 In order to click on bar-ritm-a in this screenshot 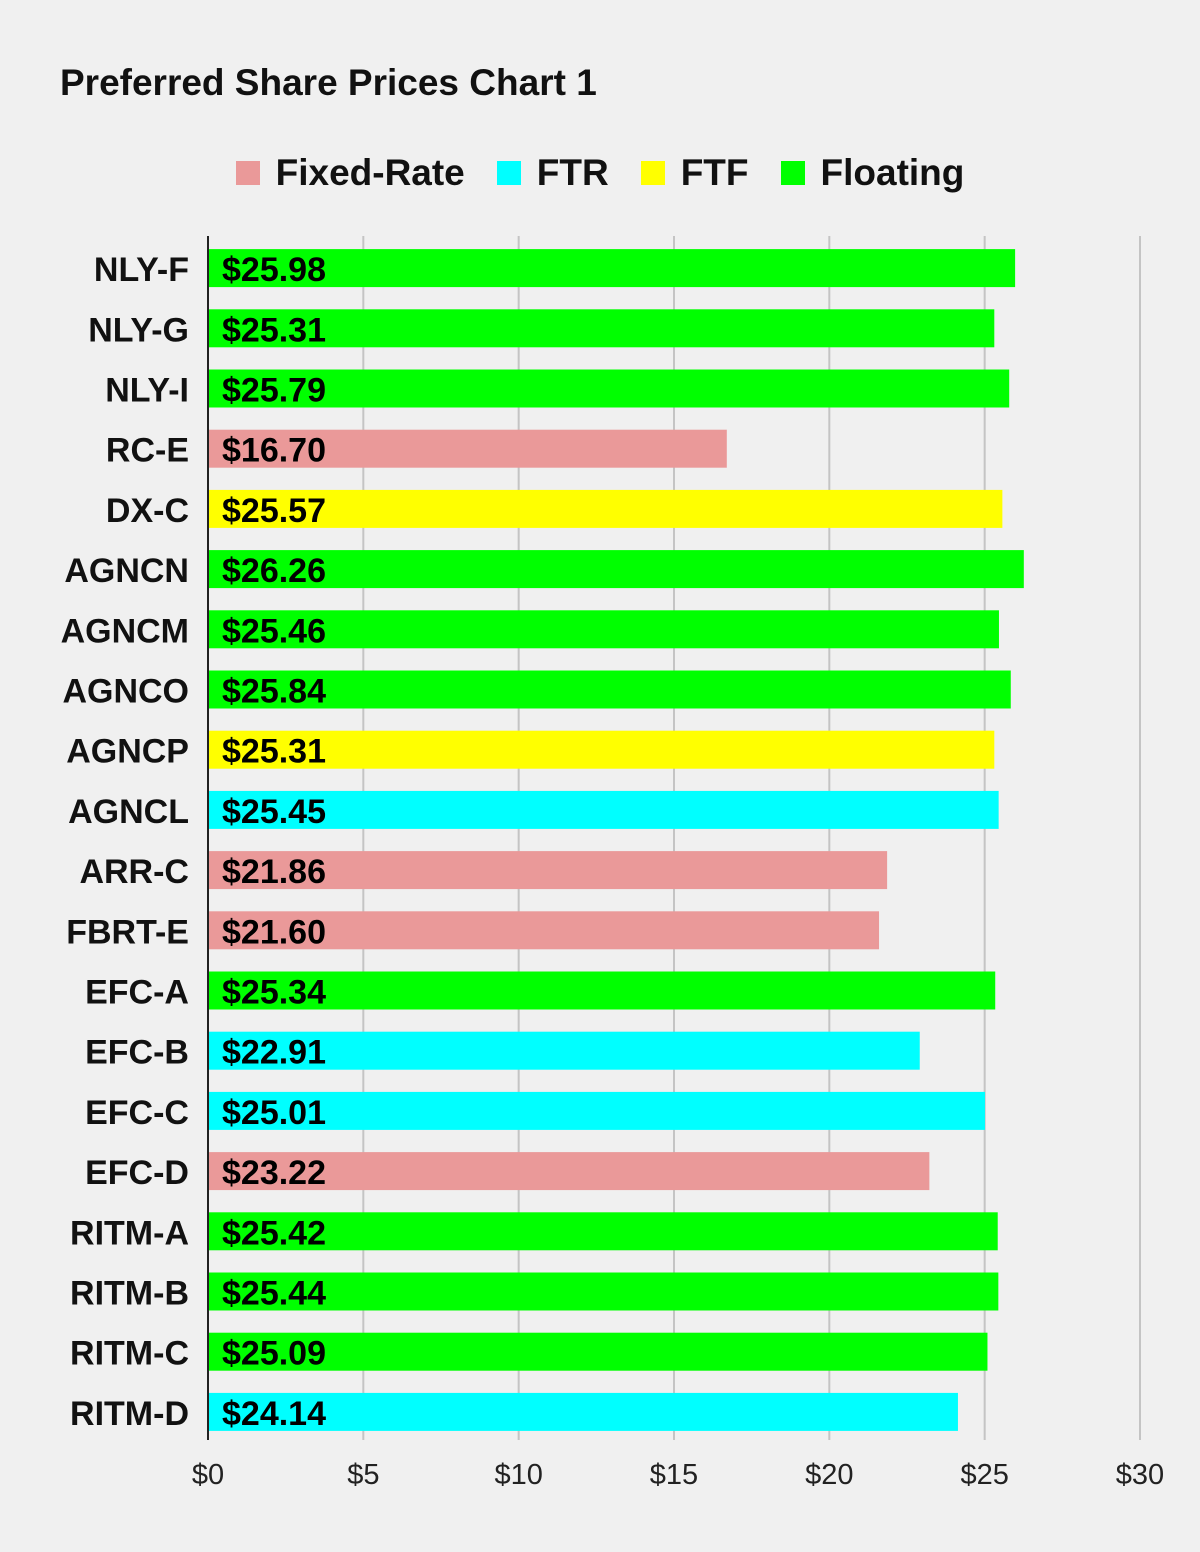, I will do `click(603, 1231)`.